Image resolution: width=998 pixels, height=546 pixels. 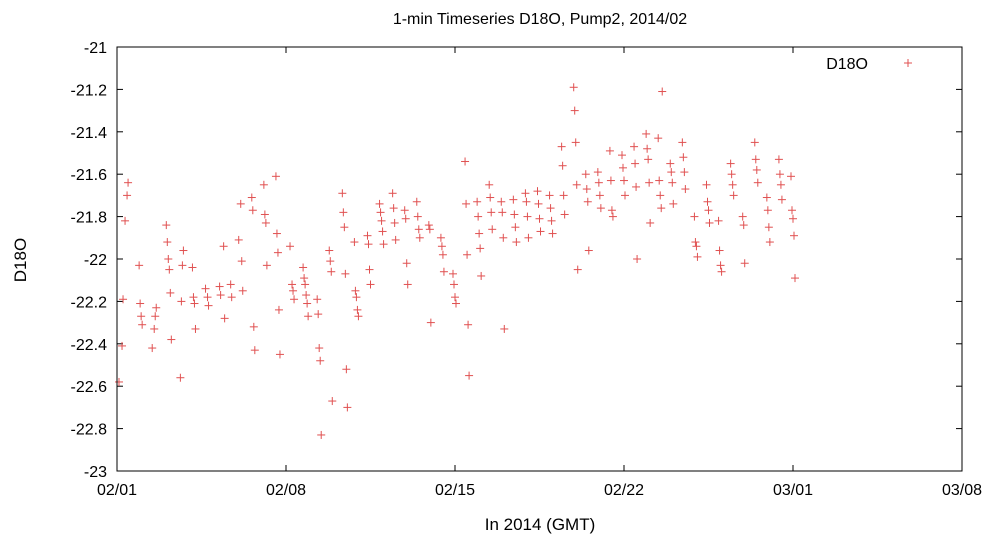 What do you see at coordinates (89, 133) in the screenshot?
I see `y-tick-label: -21.4` at bounding box center [89, 133].